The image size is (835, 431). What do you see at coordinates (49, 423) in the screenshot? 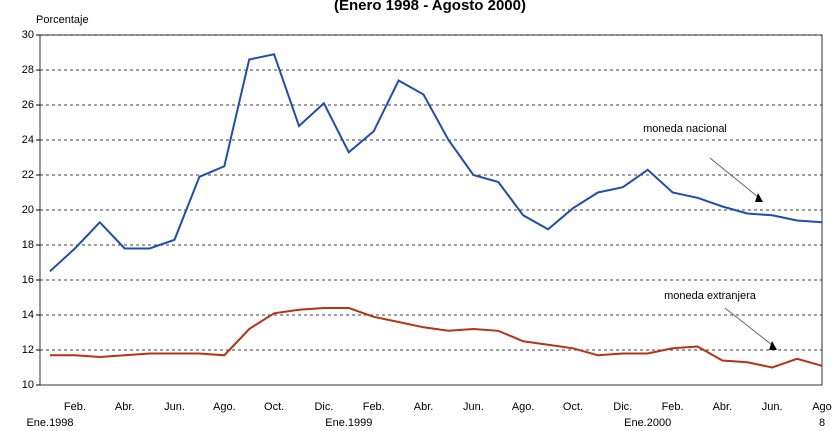
I see `x-tick-label: Ene.1998` at bounding box center [49, 423].